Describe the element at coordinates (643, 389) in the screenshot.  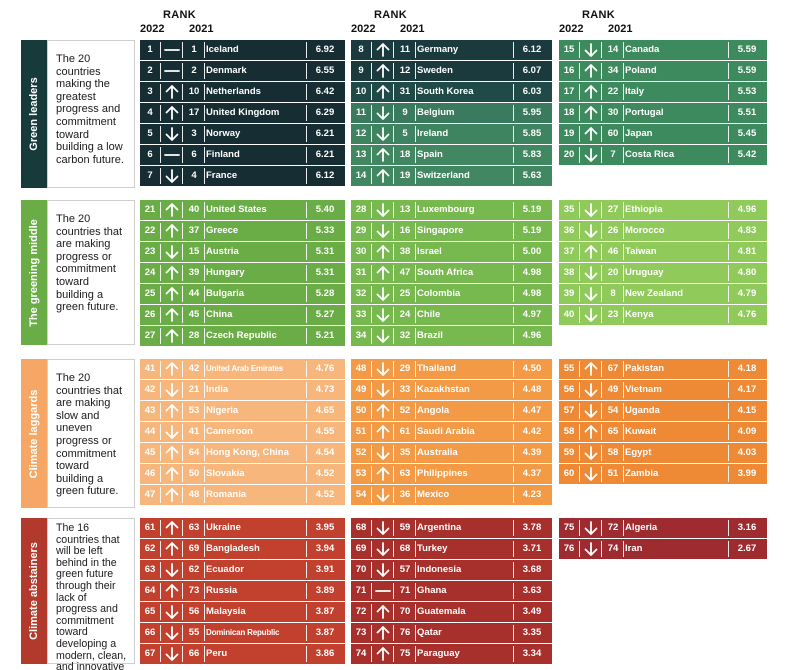
I see `country-name: Vietnam` at that location.